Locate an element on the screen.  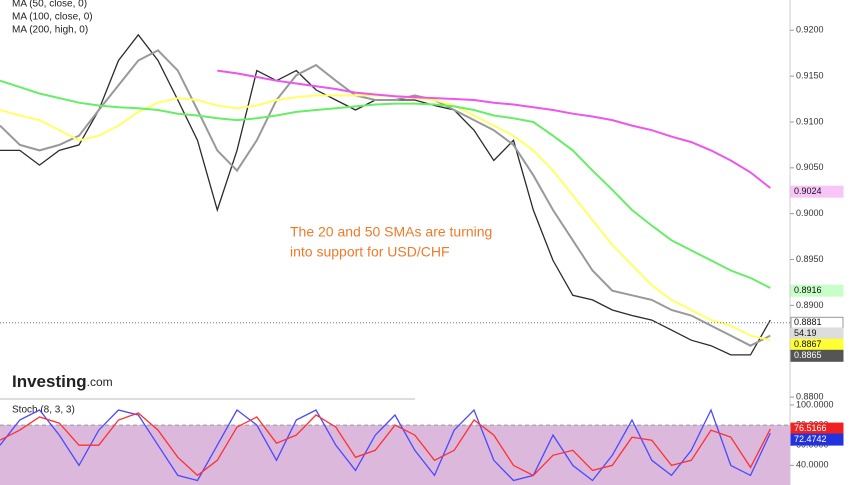
logo-text: Investing is located at coordinates (49, 381).